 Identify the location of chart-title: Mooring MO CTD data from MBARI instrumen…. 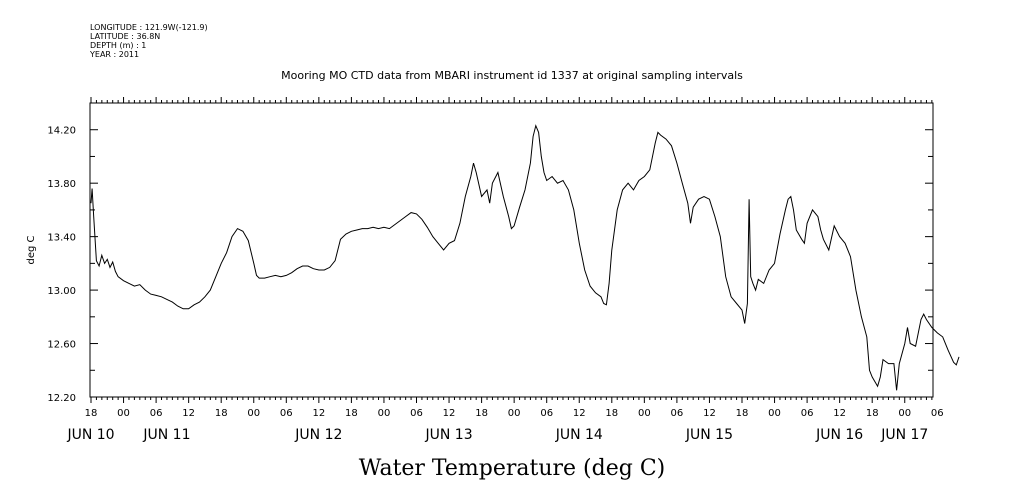
(512, 75).